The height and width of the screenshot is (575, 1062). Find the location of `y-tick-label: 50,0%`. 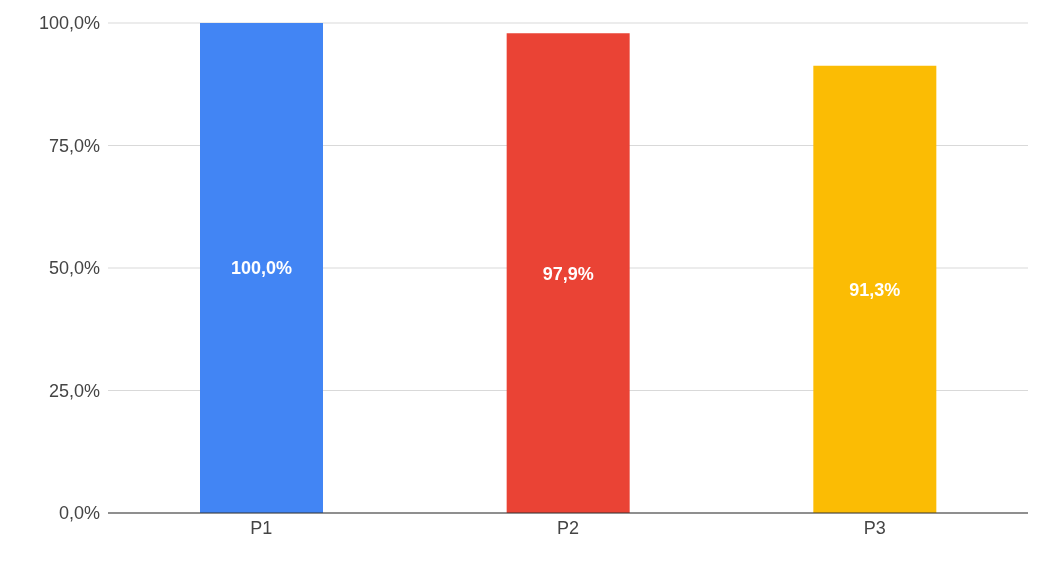

y-tick-label: 50,0% is located at coordinates (74, 268).